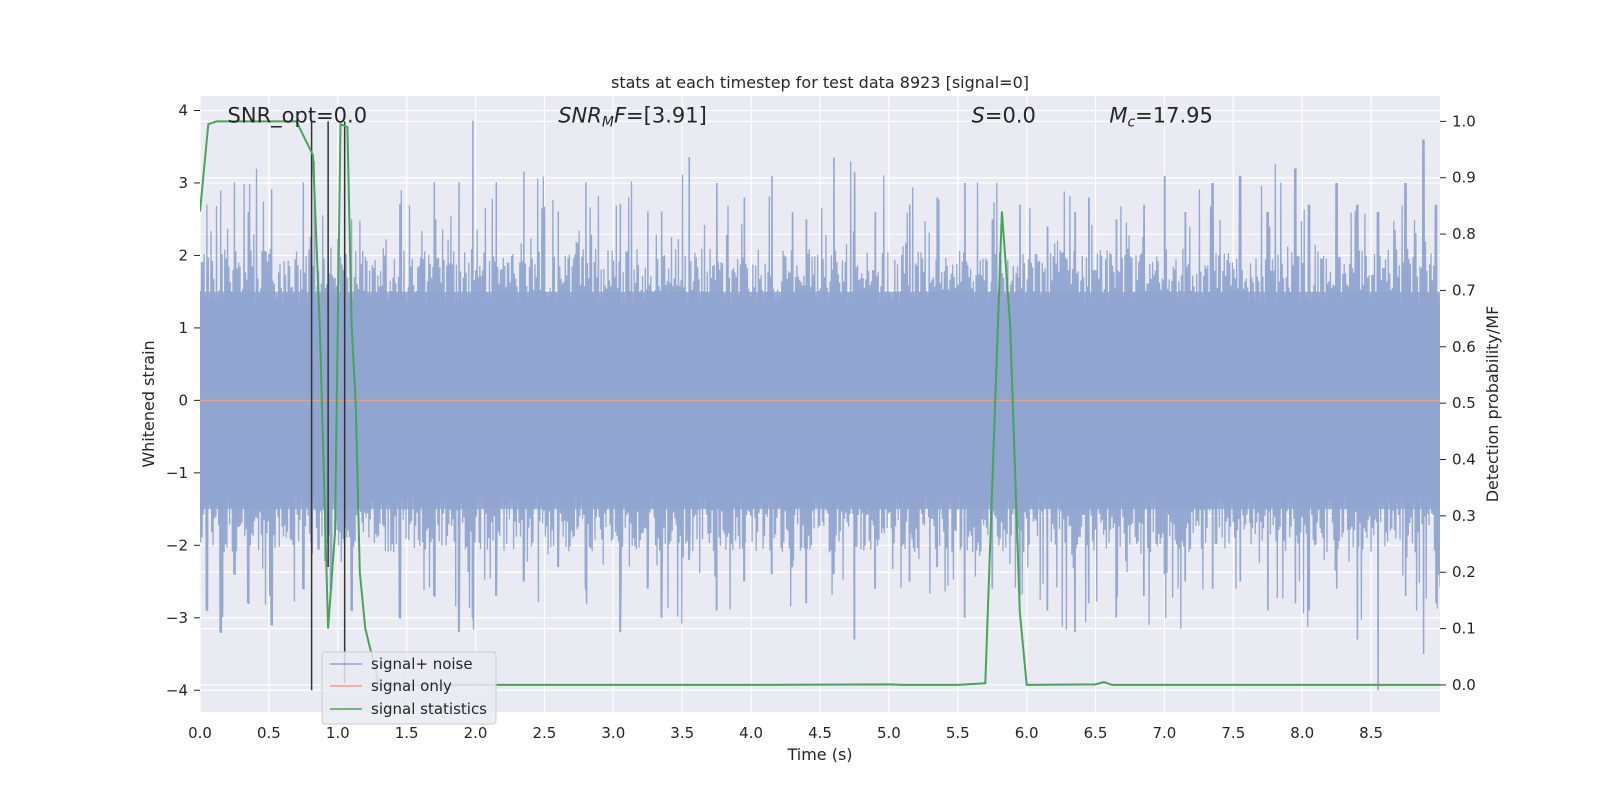  Describe the element at coordinates (751, 733) in the screenshot. I see `x-tick-label: 4.0` at that location.